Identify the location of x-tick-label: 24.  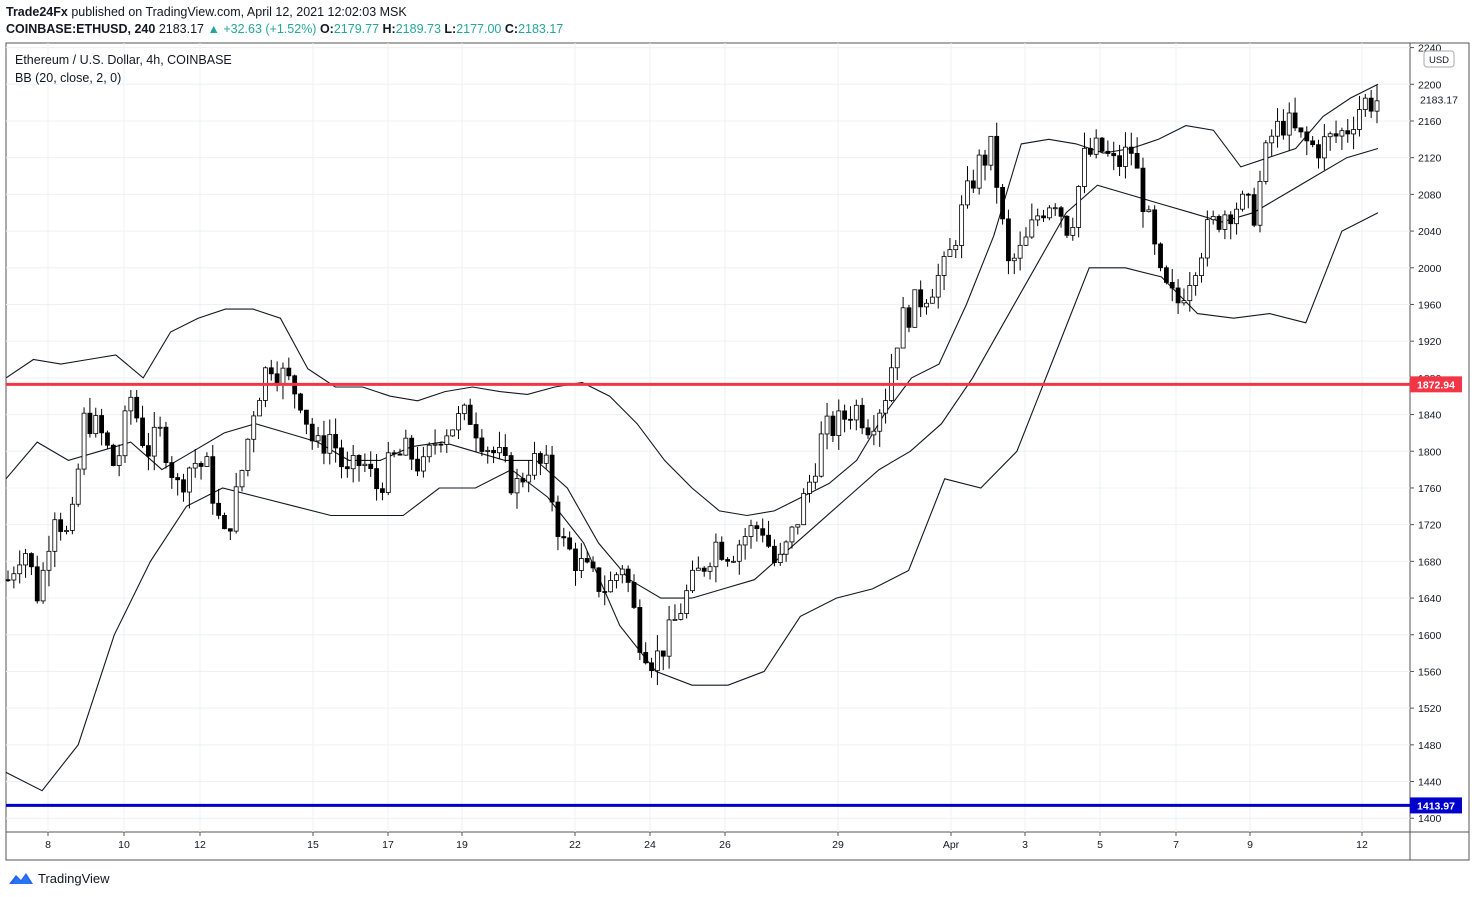
(650, 845).